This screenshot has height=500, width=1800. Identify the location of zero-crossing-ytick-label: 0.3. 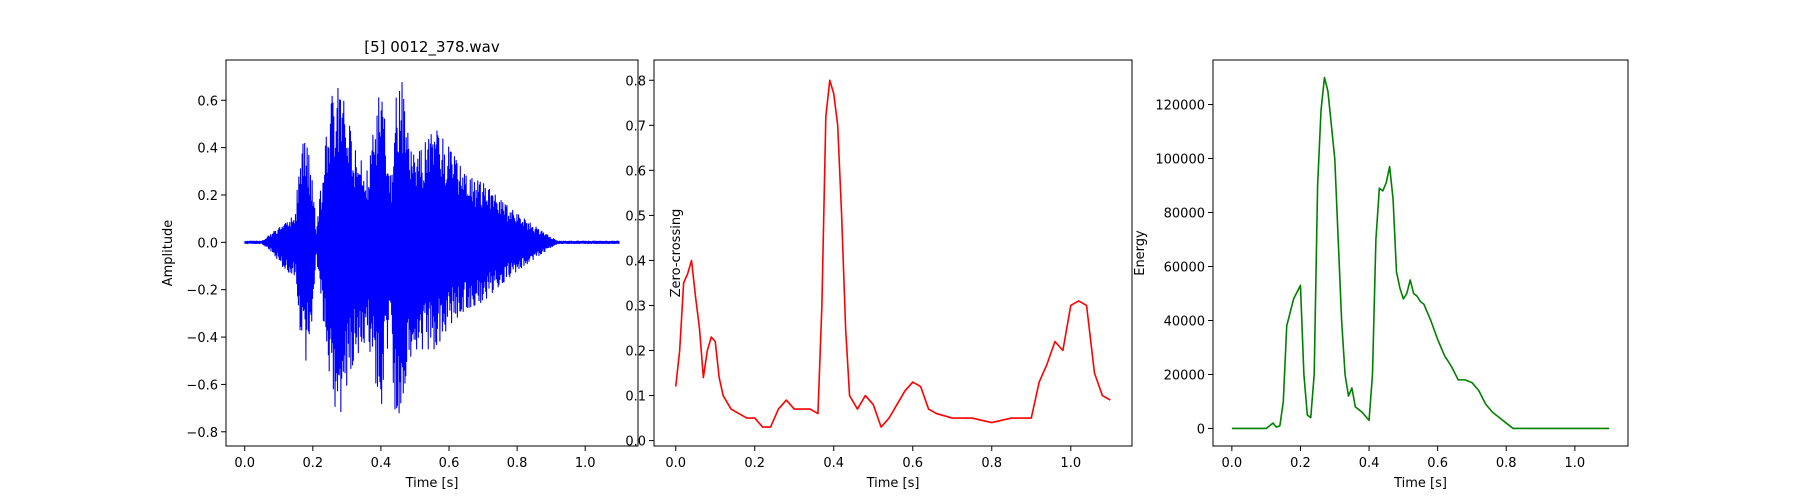
(635, 306).